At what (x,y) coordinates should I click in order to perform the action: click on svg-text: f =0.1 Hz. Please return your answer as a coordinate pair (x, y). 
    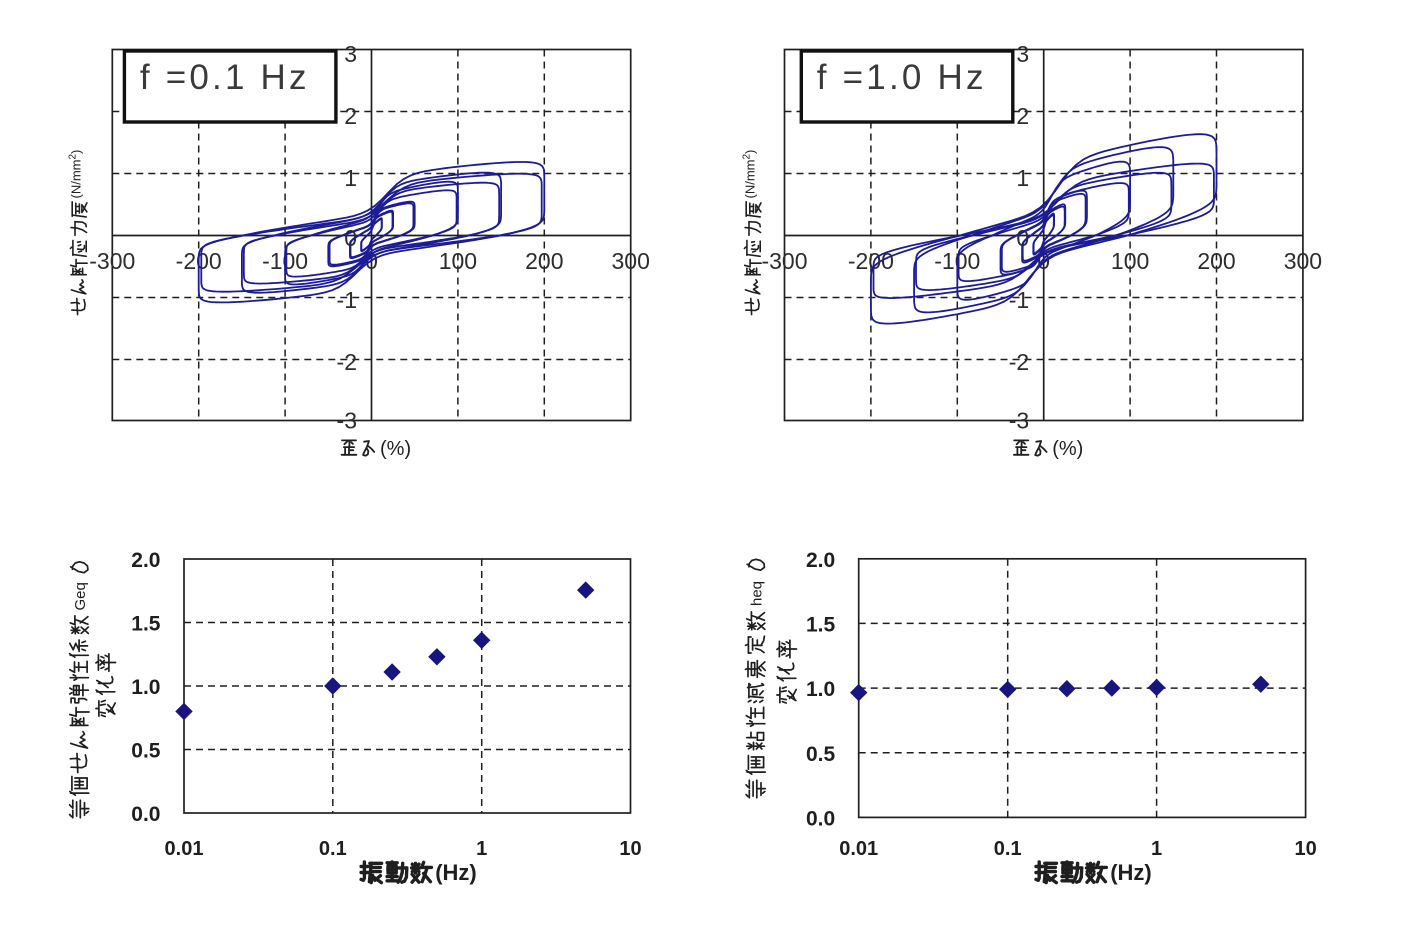
    Looking at the image, I should click on (225, 77).